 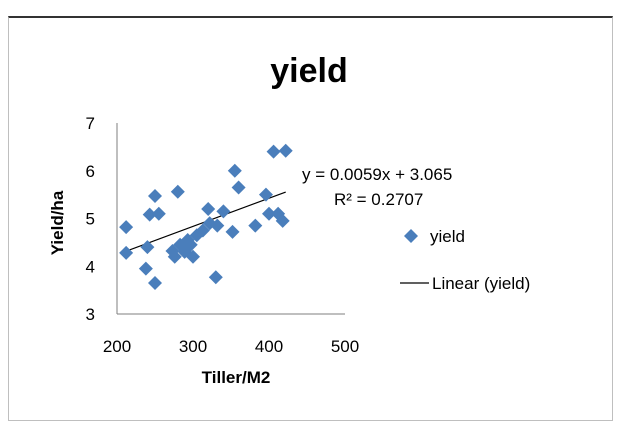 I want to click on y-tick-label: 6, so click(x=90, y=171).